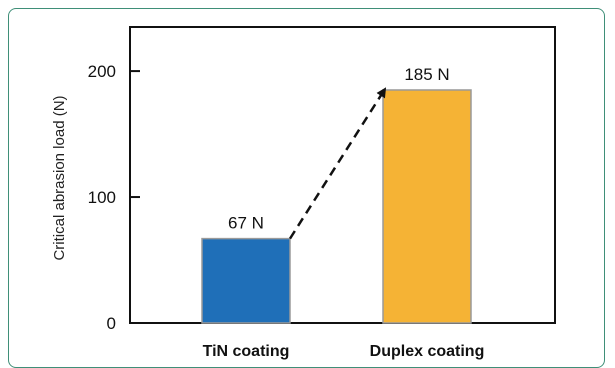 This screenshot has width=615, height=368. What do you see at coordinates (246, 351) in the screenshot?
I see `x-tick-label: TiN coating` at bounding box center [246, 351].